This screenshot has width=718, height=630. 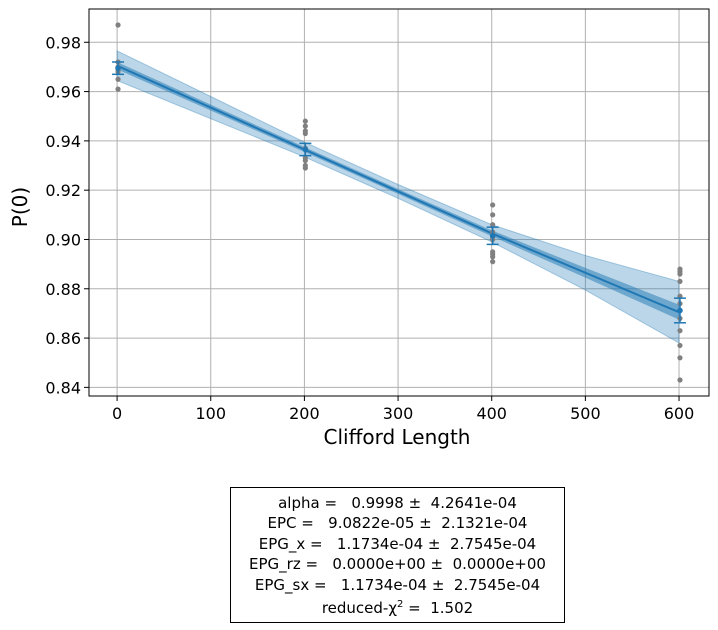 I want to click on chi2-value: = 1.502, so click(x=438, y=608).